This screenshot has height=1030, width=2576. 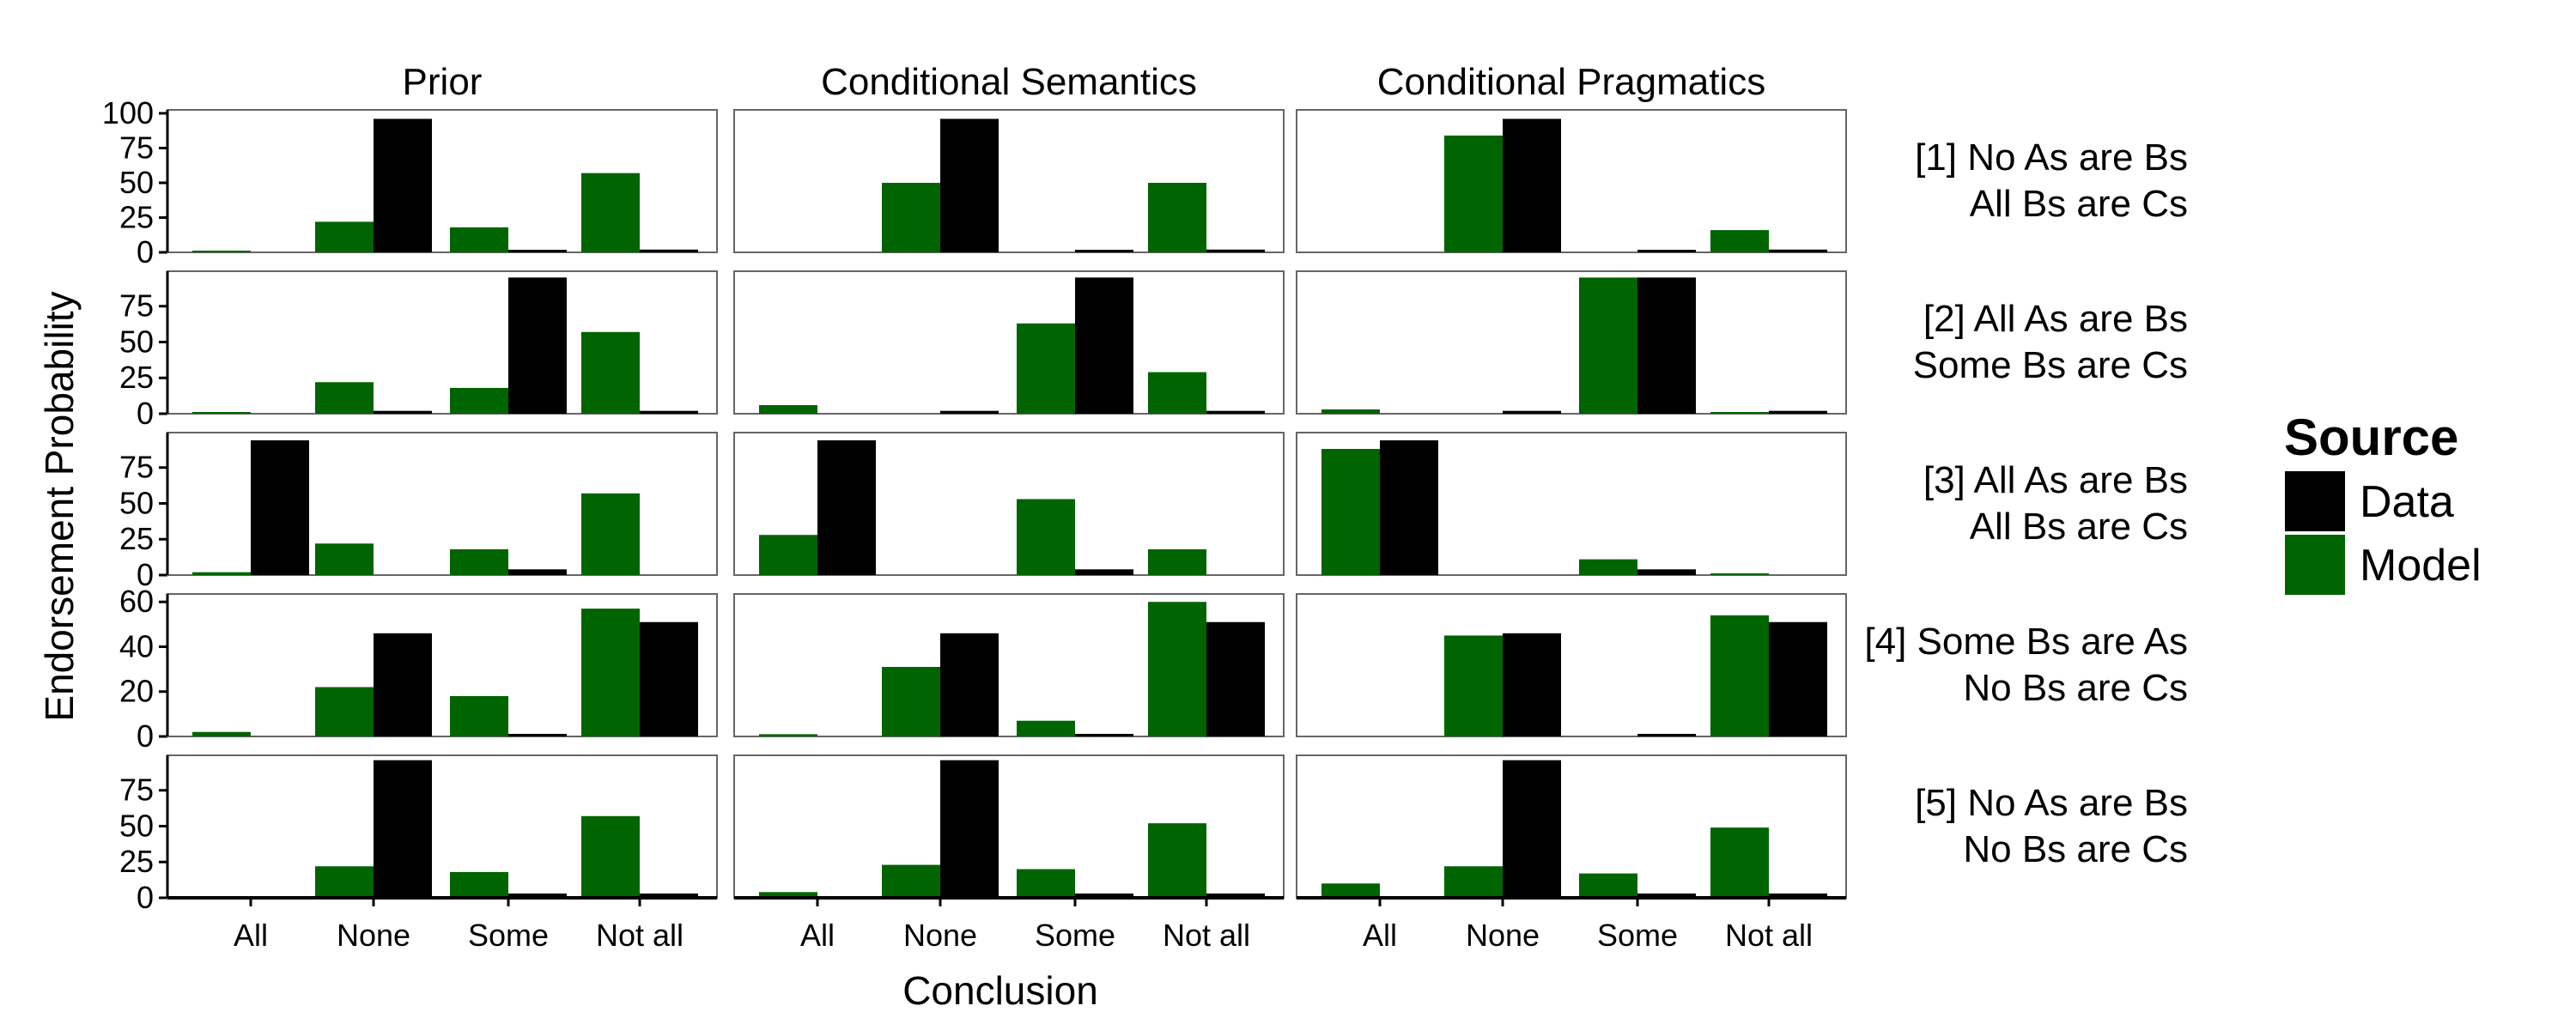 I want to click on column-title-conditional-pragmatics: Conditional Pragmatics, so click(x=1571, y=82).